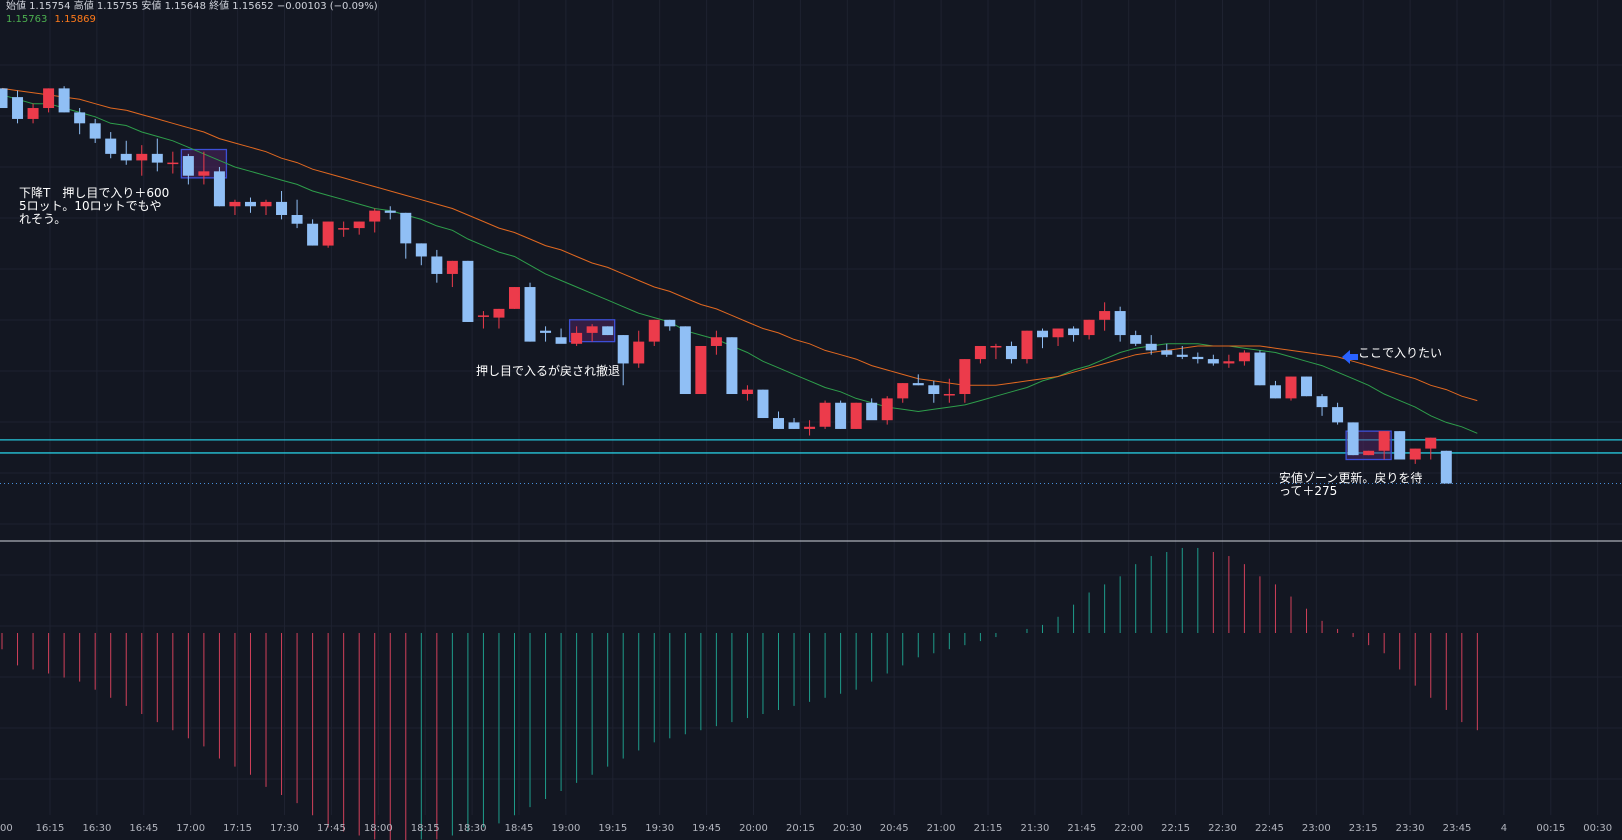 The image size is (1622, 840). I want to click on x-tick-label: 16:30, so click(96, 828).